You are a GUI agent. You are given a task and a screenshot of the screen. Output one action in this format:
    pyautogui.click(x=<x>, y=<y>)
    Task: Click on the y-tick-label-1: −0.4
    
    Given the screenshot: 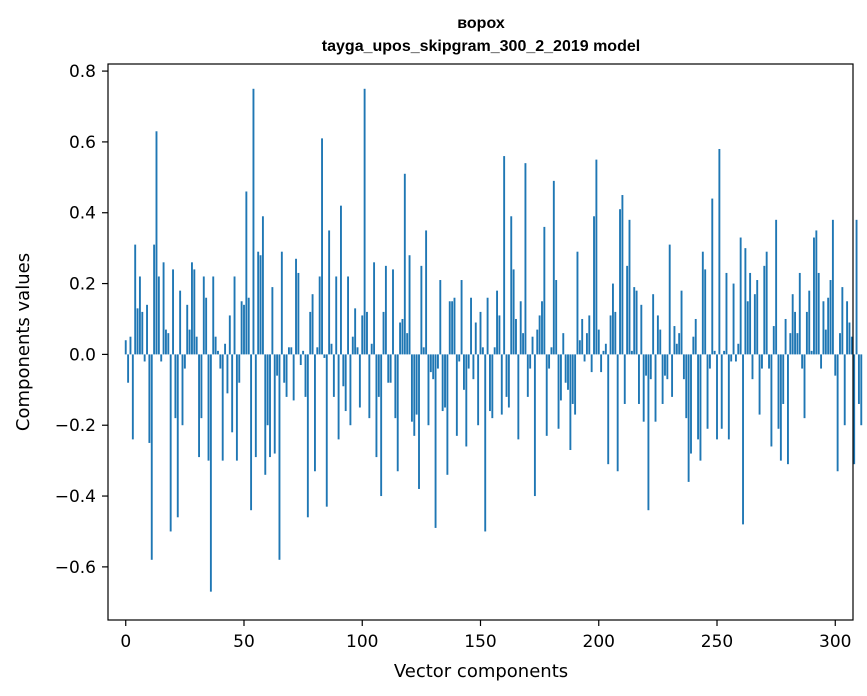 What is the action you would take?
    pyautogui.click(x=75, y=497)
    